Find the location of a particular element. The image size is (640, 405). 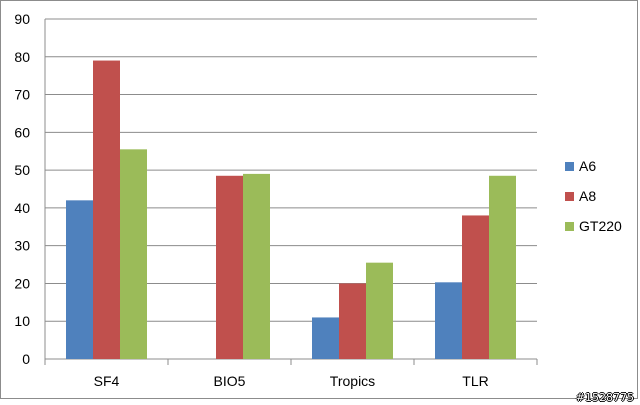

bar-gt220-sf4 is located at coordinates (133, 254).